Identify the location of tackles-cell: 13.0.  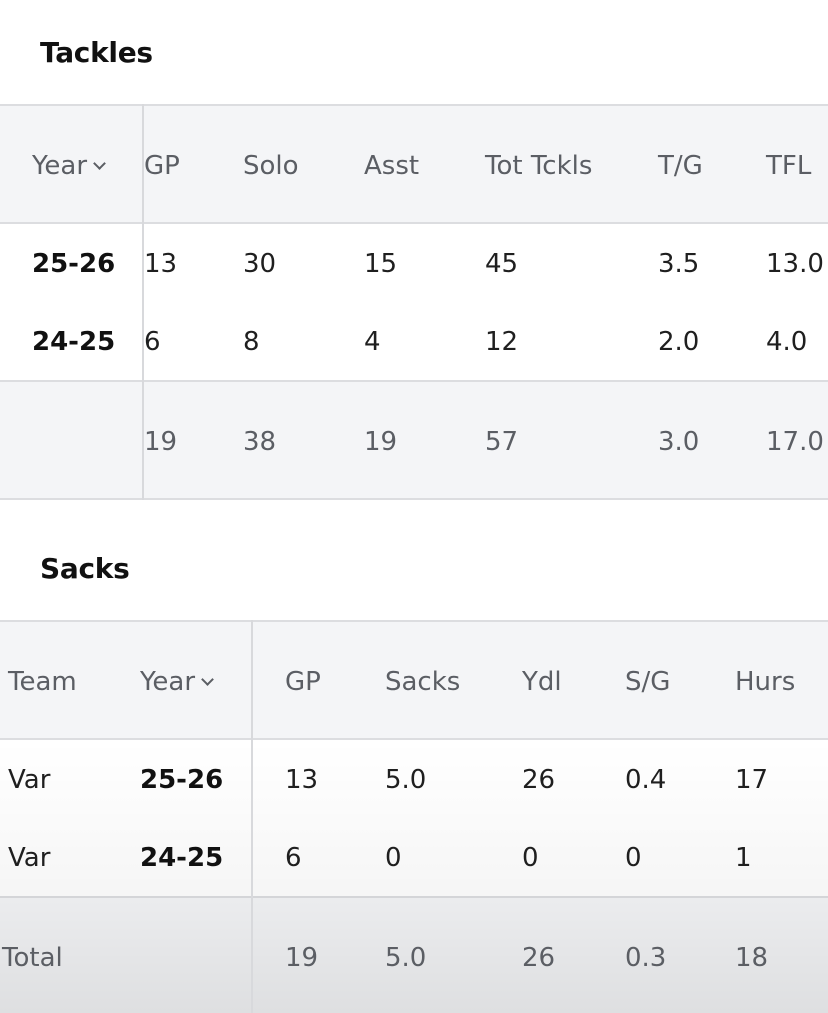
(795, 264).